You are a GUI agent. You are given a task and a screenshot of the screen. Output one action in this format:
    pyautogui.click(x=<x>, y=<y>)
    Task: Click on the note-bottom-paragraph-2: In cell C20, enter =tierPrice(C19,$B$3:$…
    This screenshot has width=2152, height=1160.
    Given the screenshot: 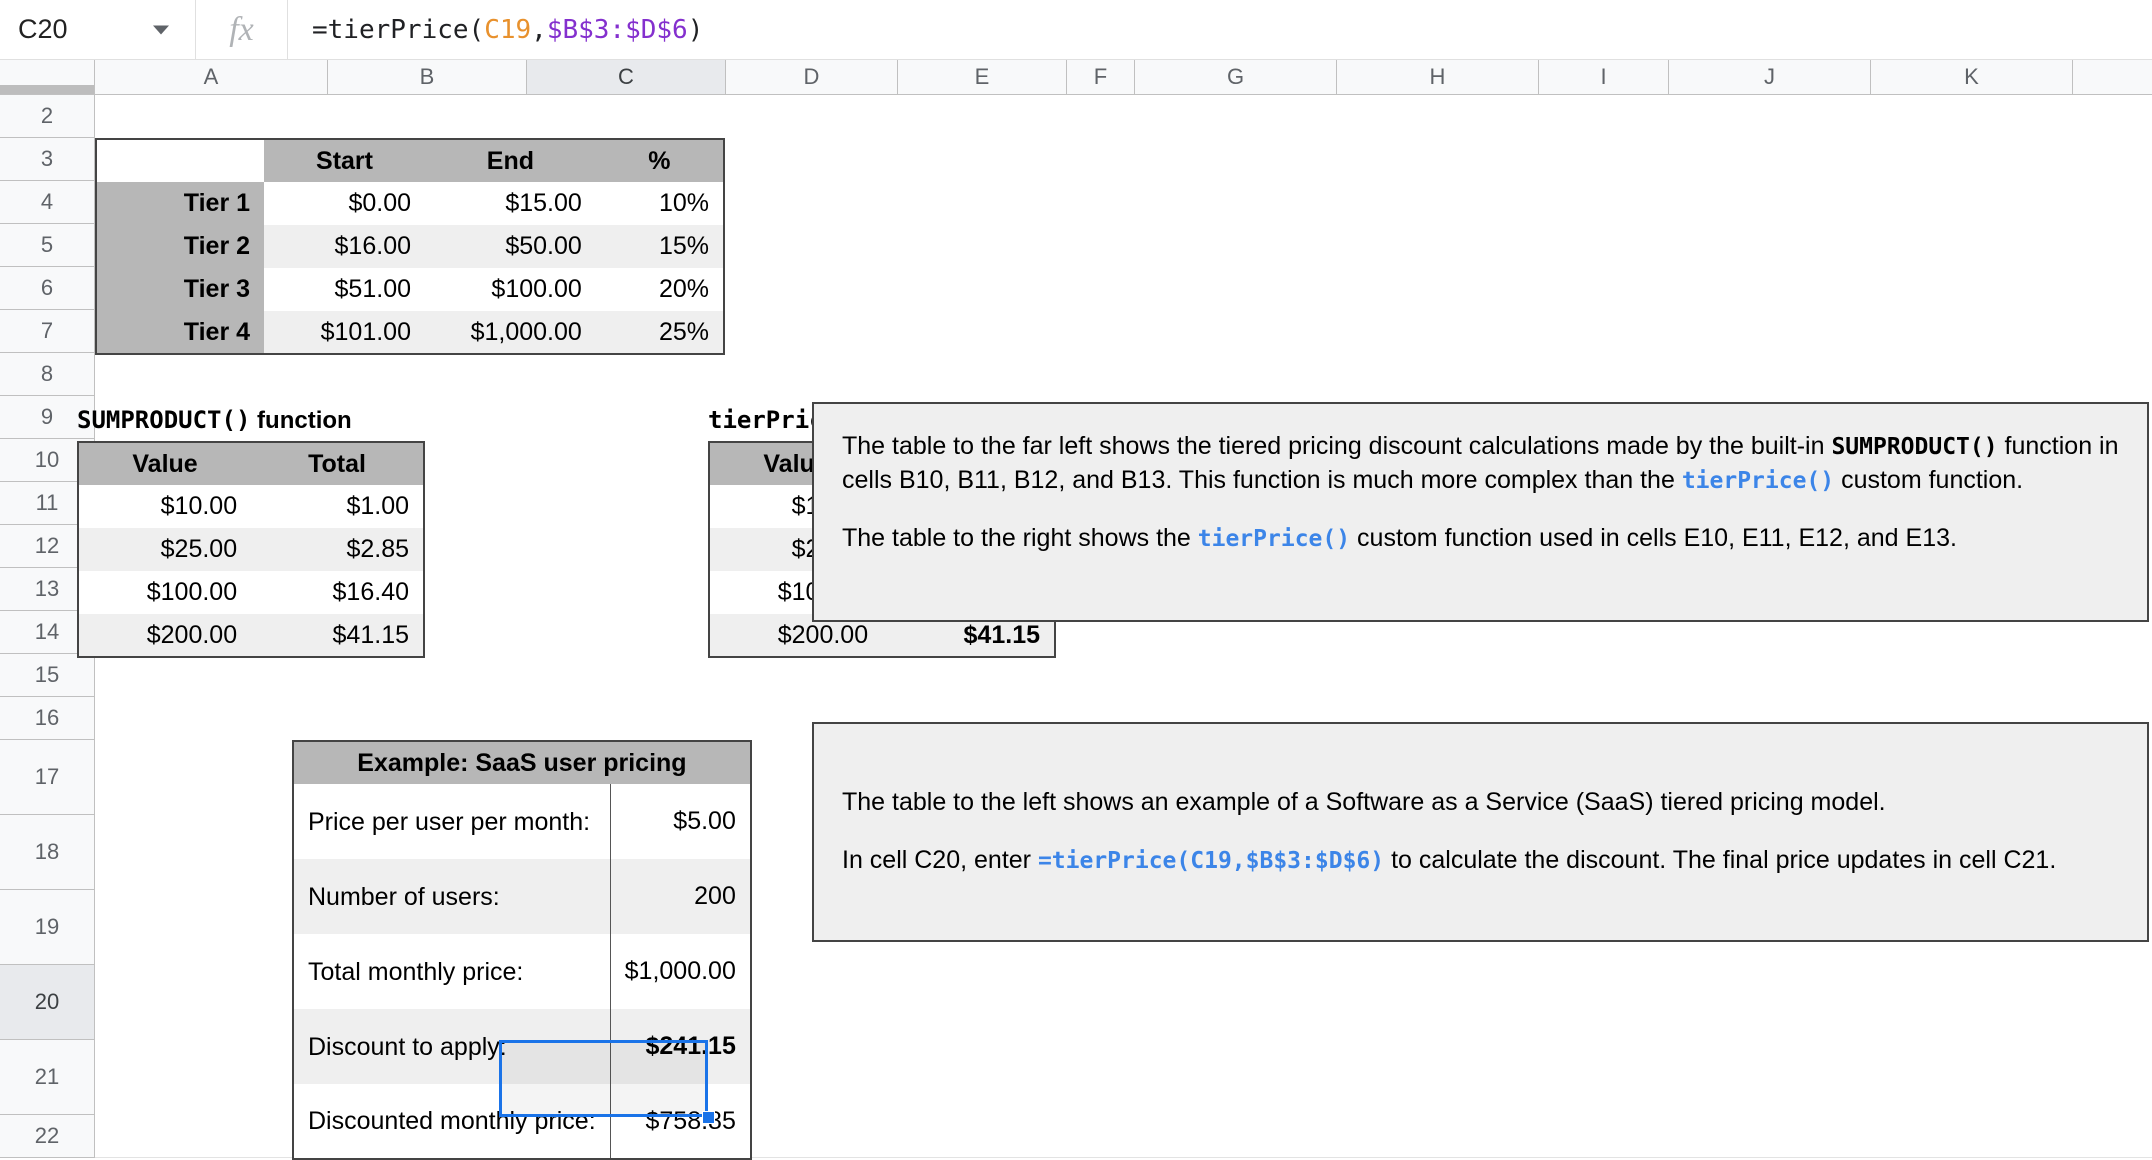 What is the action you would take?
    pyautogui.click(x=1480, y=861)
    